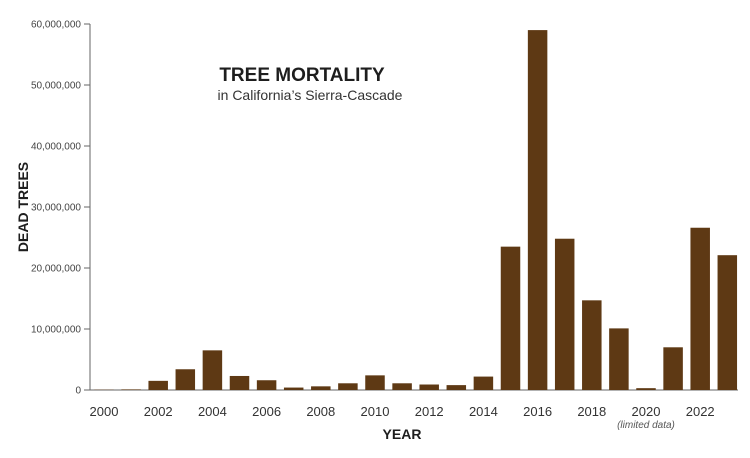 This screenshot has width=750, height=458. What do you see at coordinates (727, 322) in the screenshot?
I see `bar-2023` at bounding box center [727, 322].